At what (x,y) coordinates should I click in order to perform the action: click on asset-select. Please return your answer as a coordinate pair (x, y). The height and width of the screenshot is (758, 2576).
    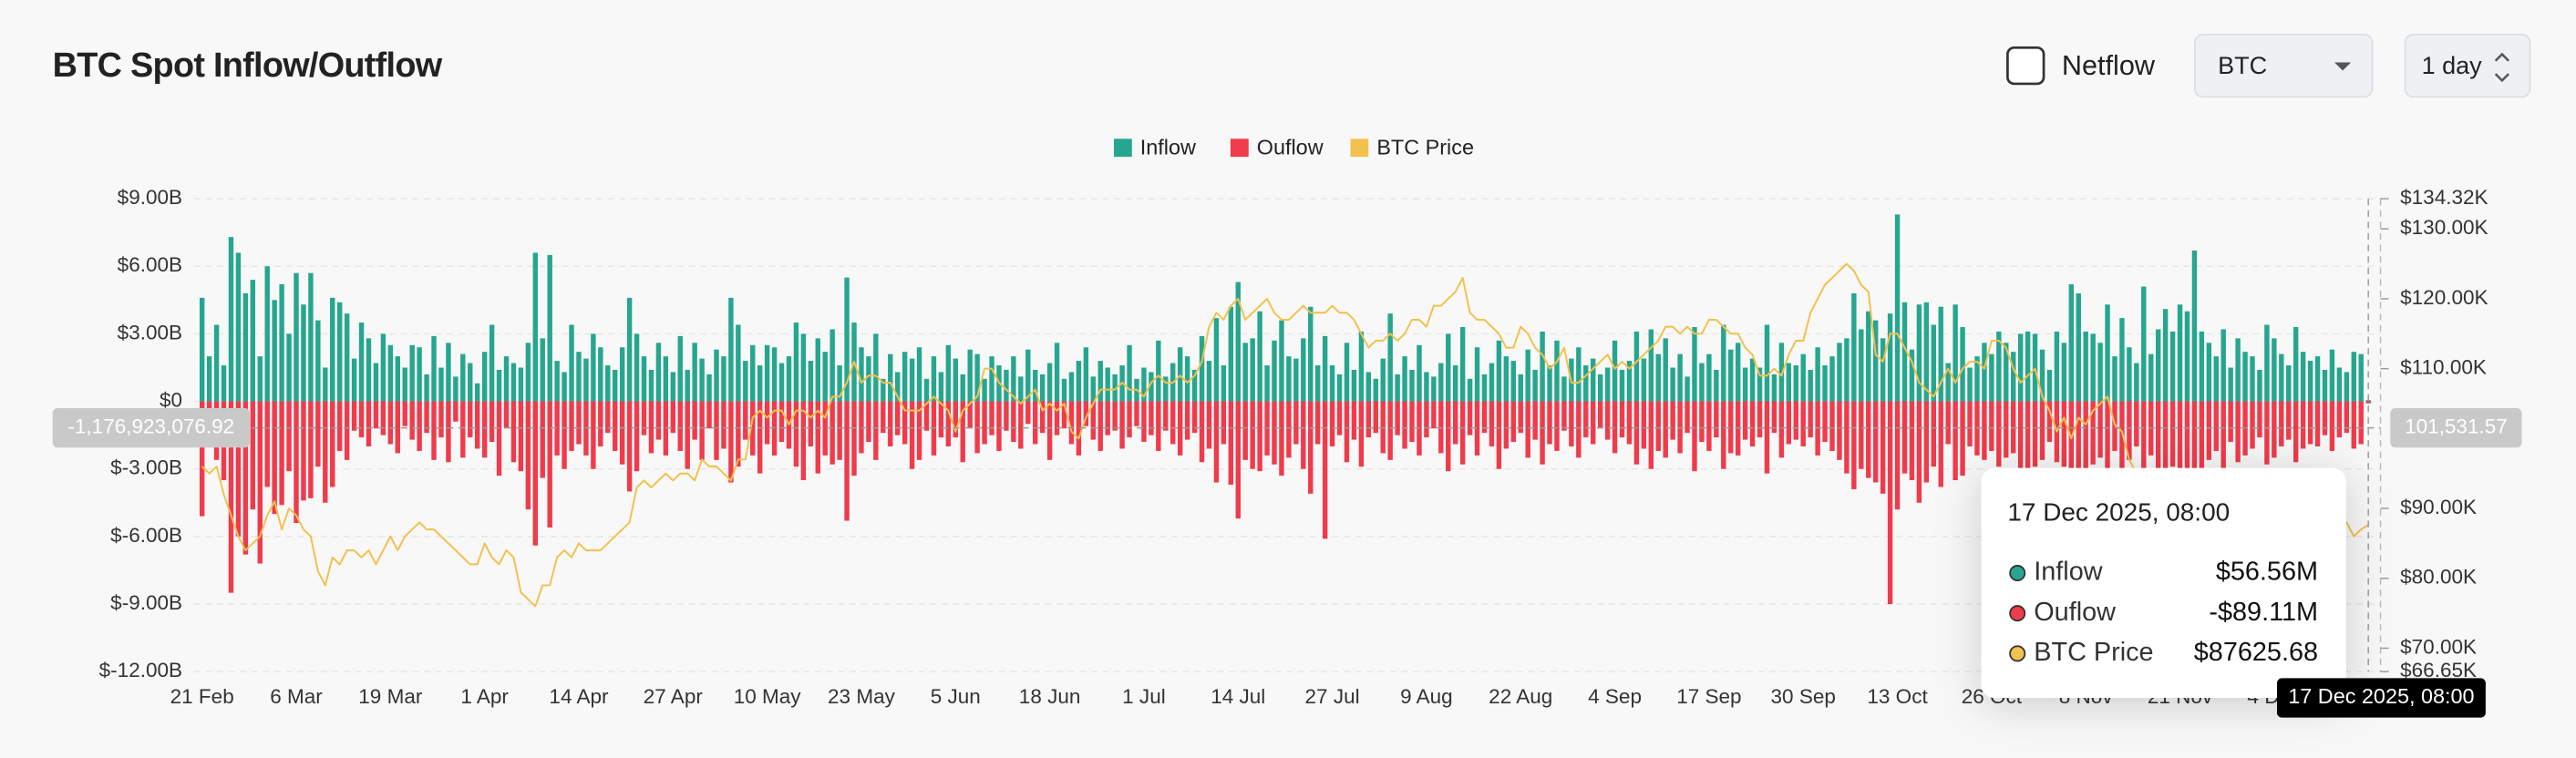
    Looking at the image, I should click on (2283, 65).